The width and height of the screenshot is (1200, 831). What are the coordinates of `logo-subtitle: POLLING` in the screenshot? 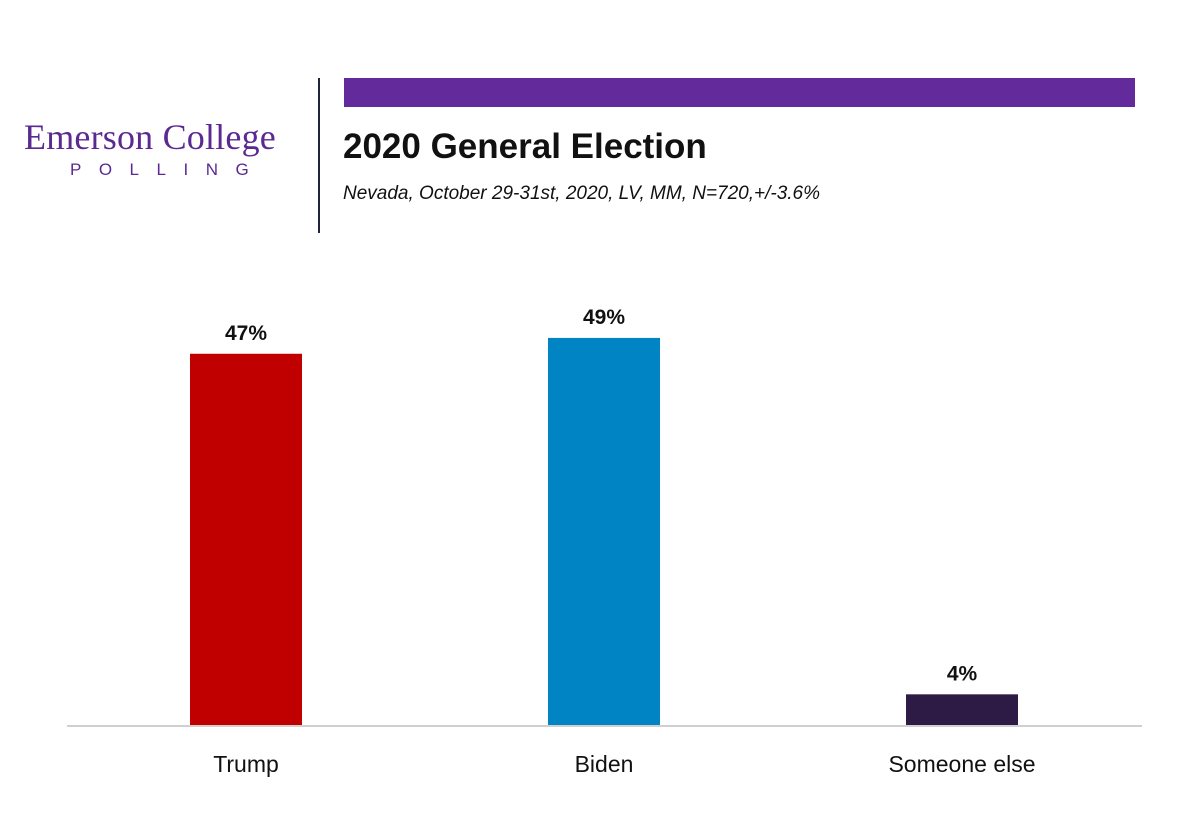 It's located at (168, 169).